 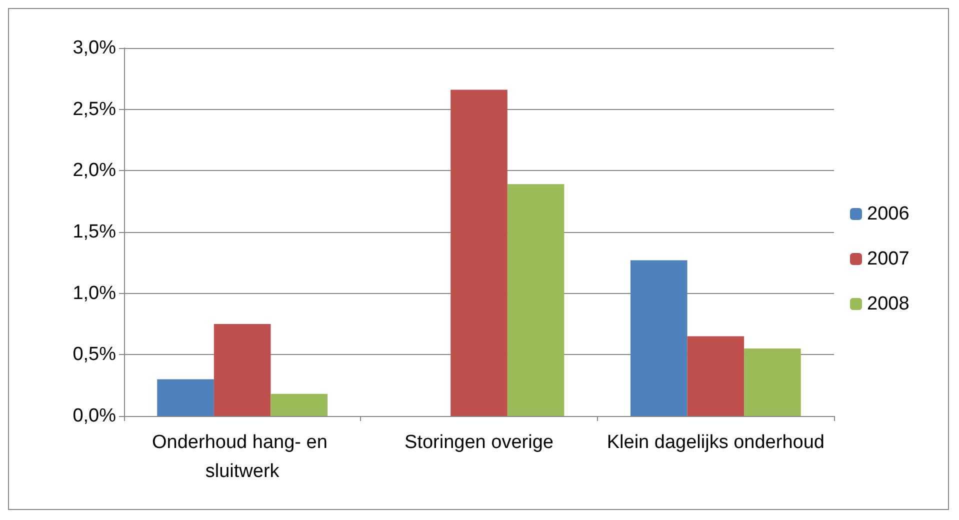 I want to click on x-tick-label: Storingen overige, so click(x=479, y=442).